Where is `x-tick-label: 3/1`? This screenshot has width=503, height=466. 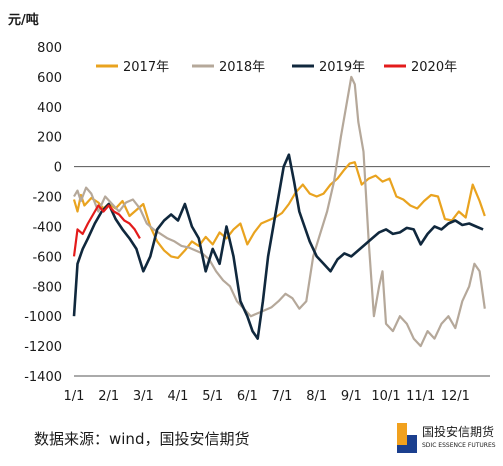
x-tick-label: 3/1 is located at coordinates (143, 396).